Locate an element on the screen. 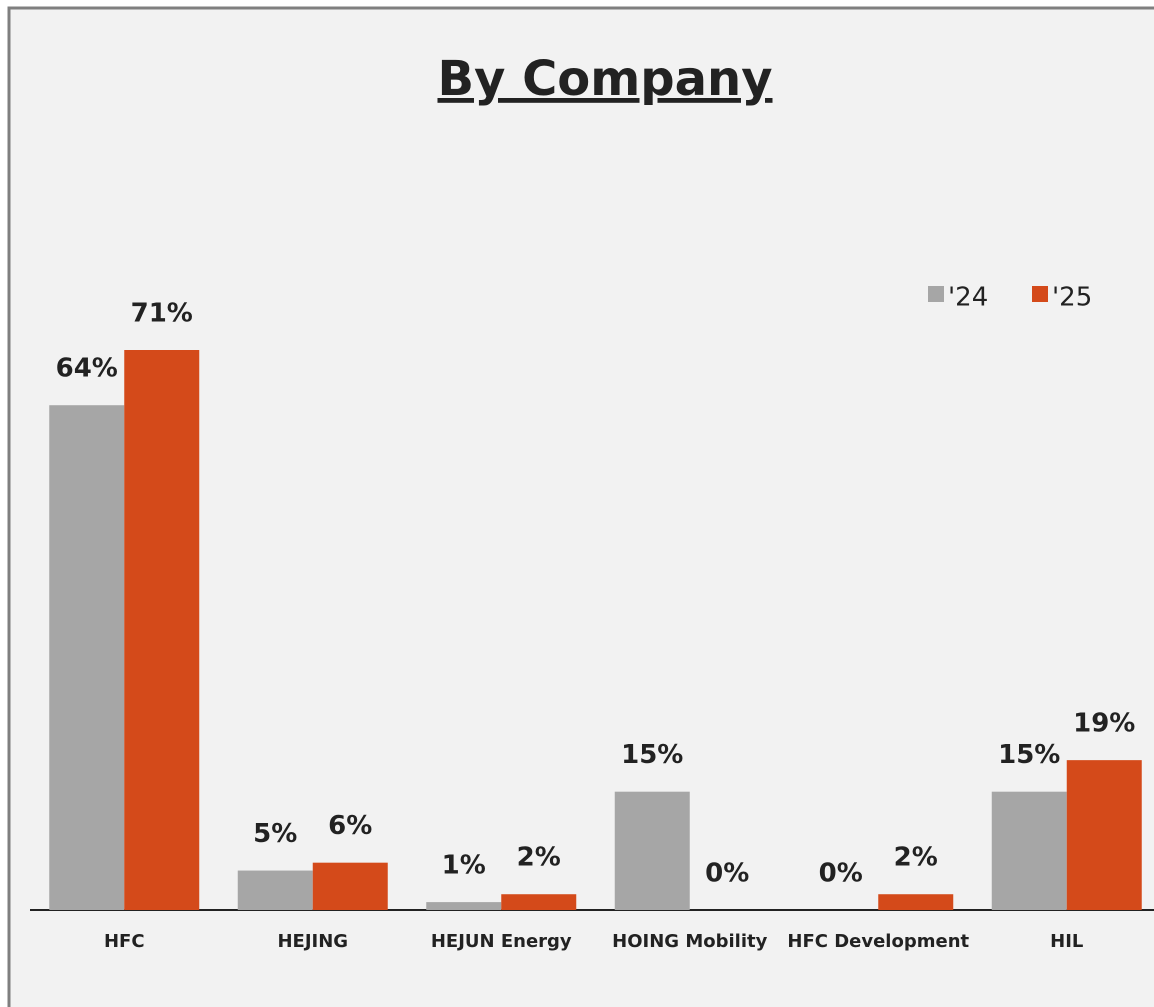 This screenshot has width=1154, height=1007. x-tick-label: HOING Mobility is located at coordinates (689, 941).